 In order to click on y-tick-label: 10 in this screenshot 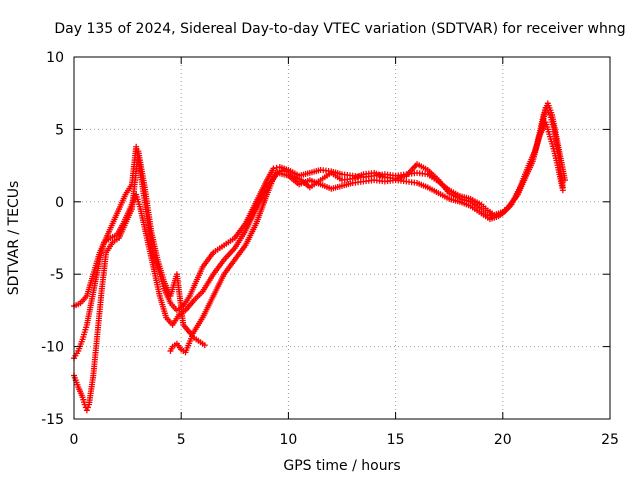, I will do `click(55, 58)`.